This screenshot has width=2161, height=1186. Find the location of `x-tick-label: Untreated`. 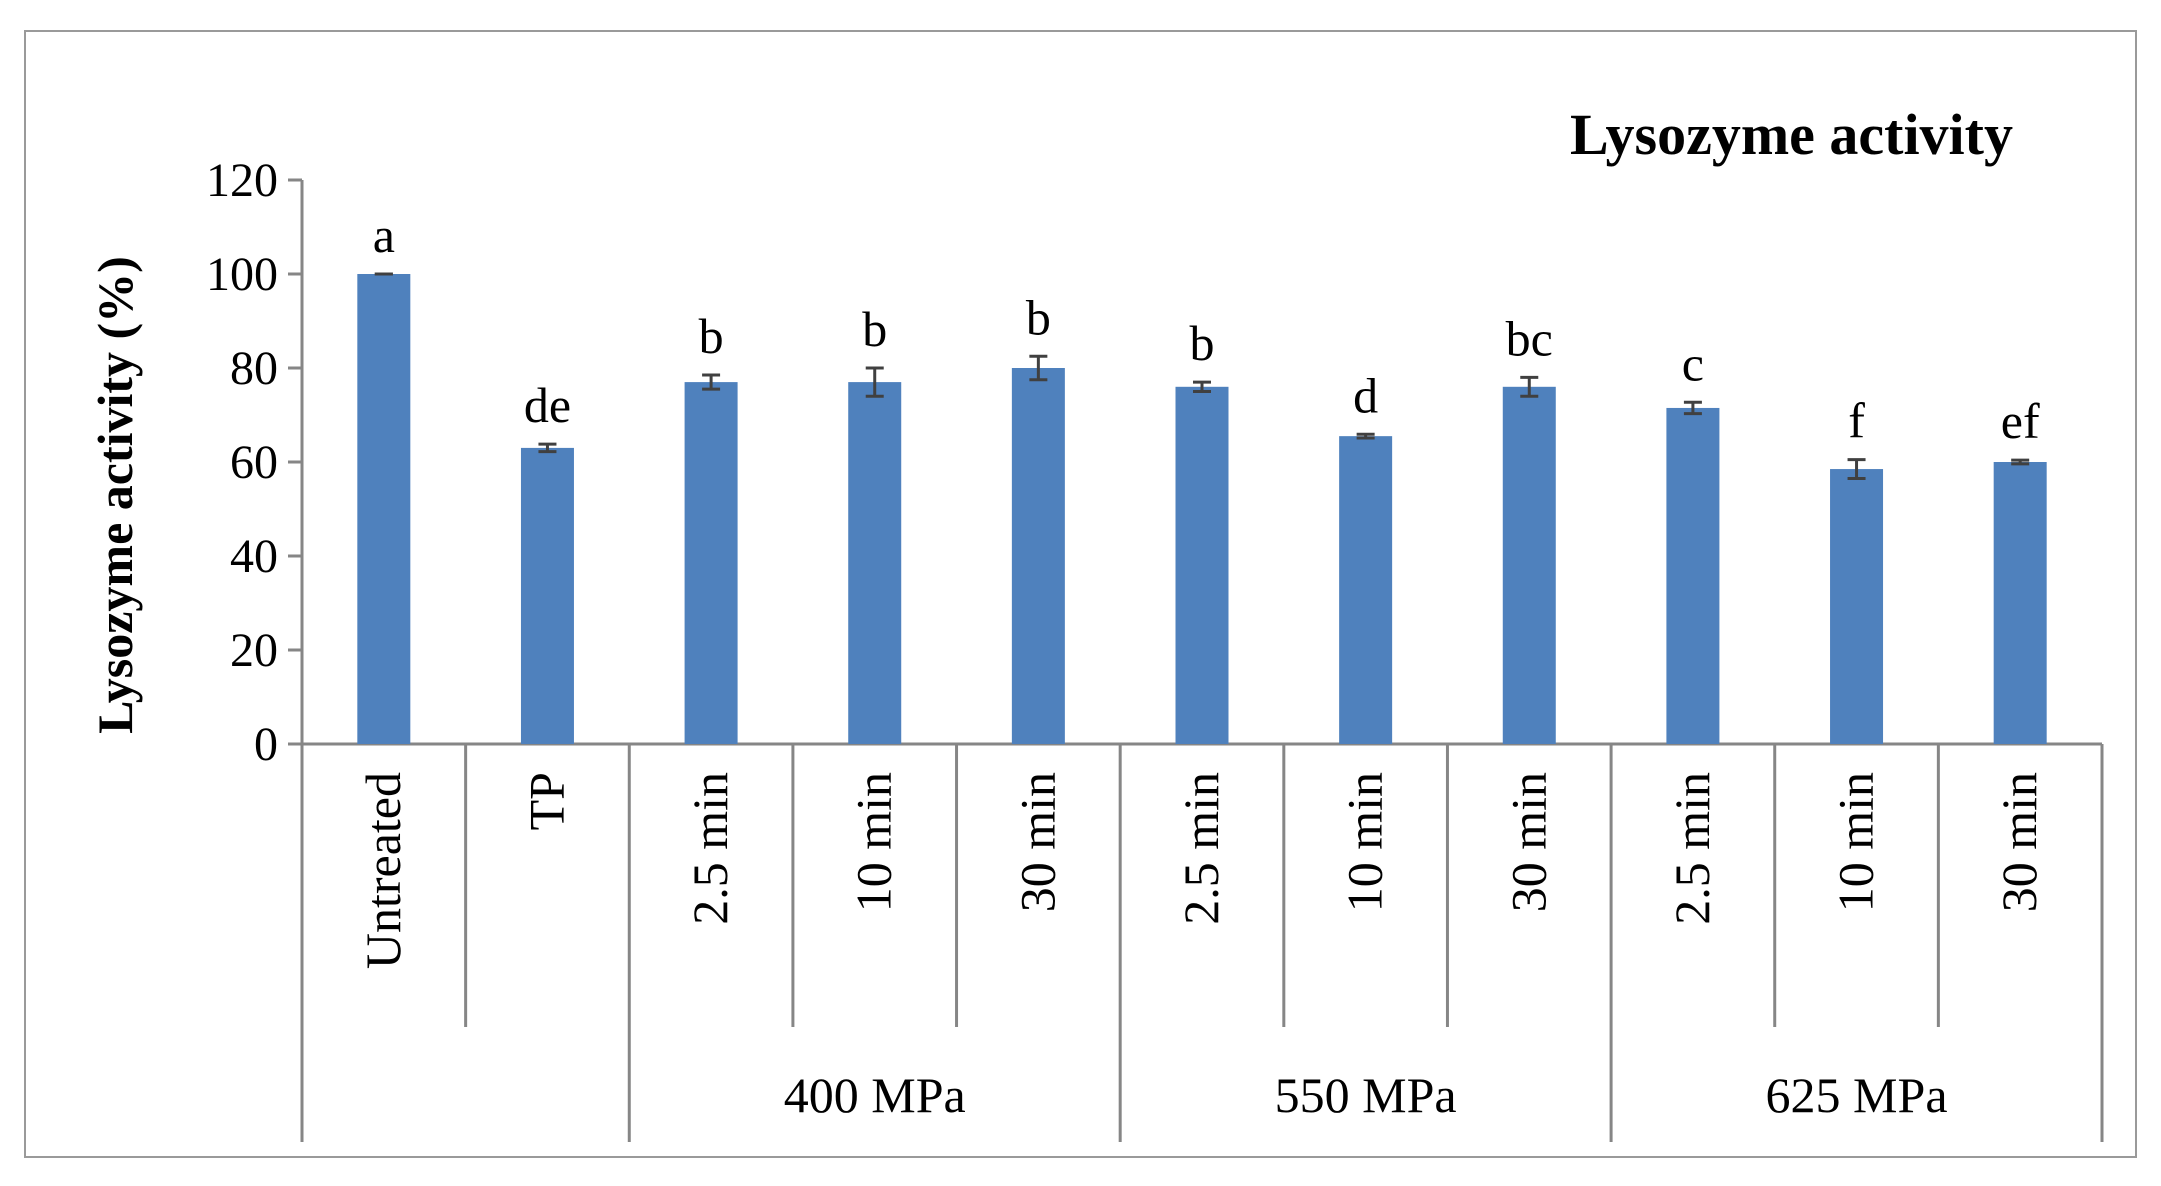

x-tick-label: Untreated is located at coordinates (383, 870).